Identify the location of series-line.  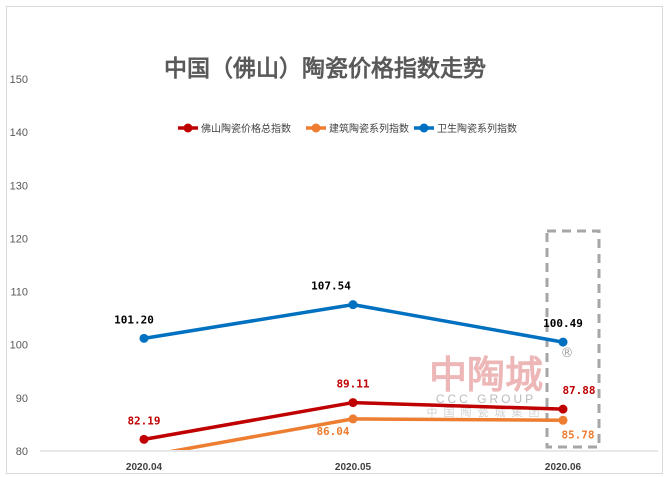
(353, 323).